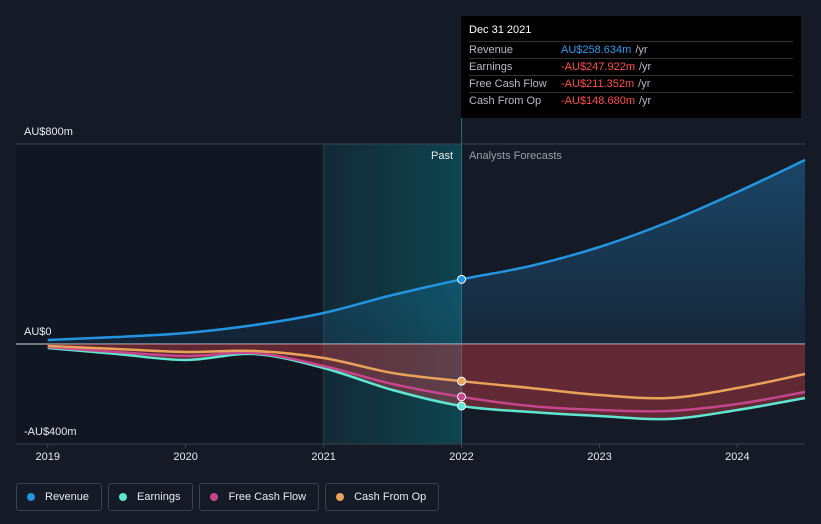 The height and width of the screenshot is (524, 821). I want to click on past-label: Past, so click(442, 156).